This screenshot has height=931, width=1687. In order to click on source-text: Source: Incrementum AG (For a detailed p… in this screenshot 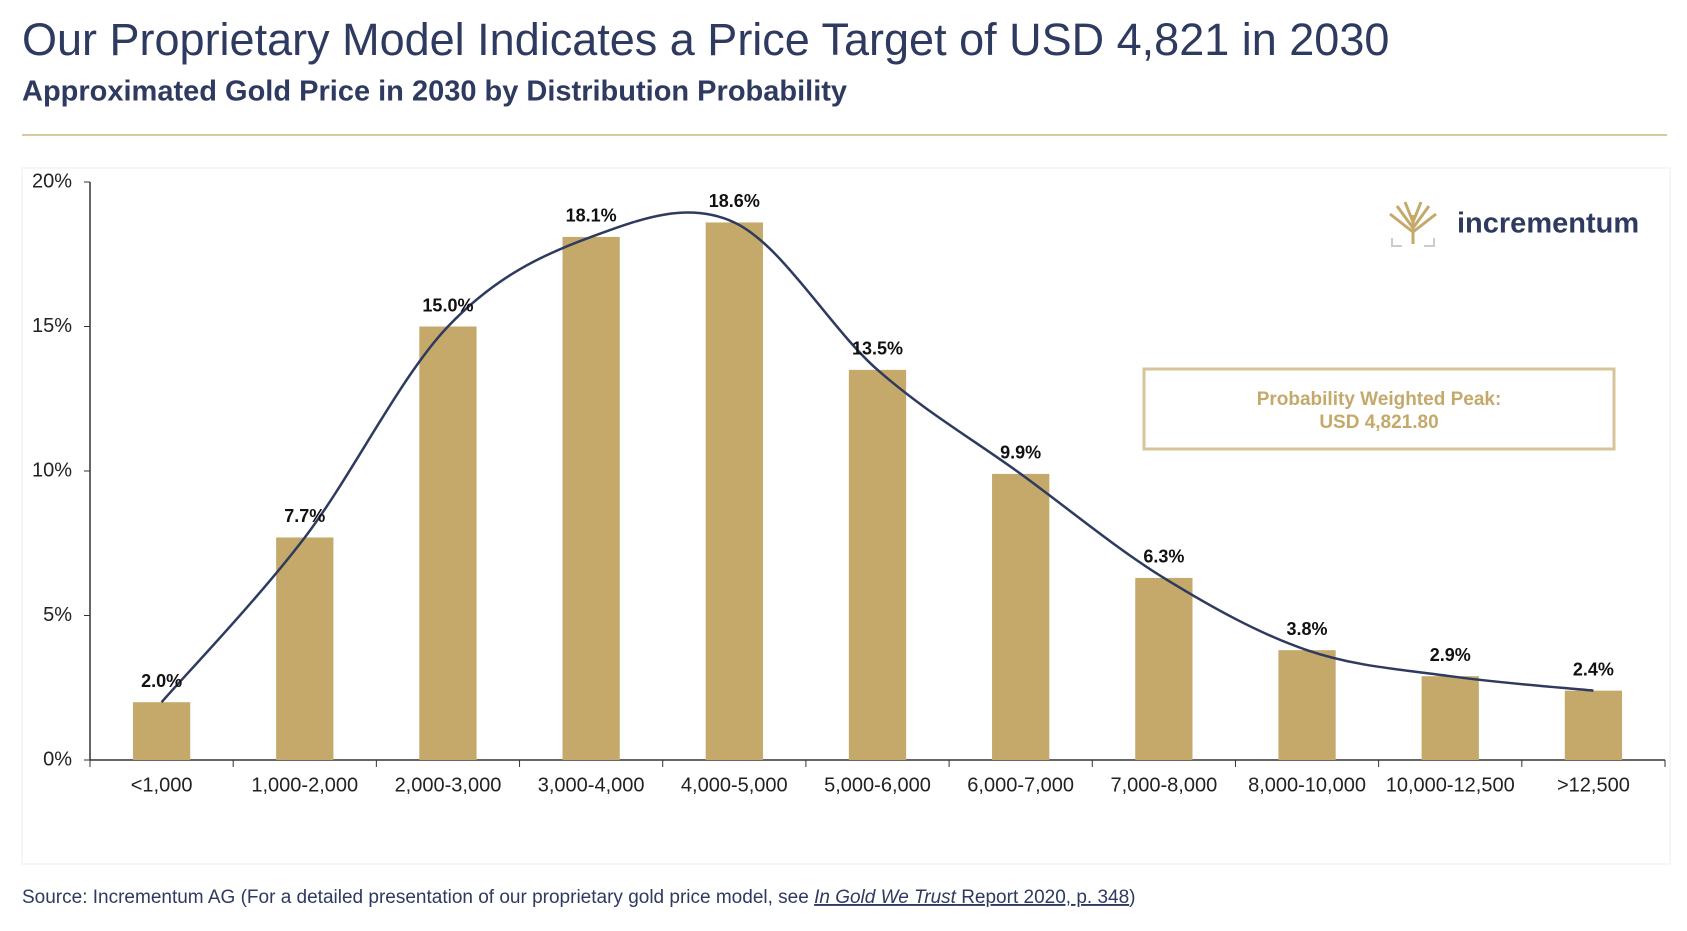, I will do `click(418, 897)`.